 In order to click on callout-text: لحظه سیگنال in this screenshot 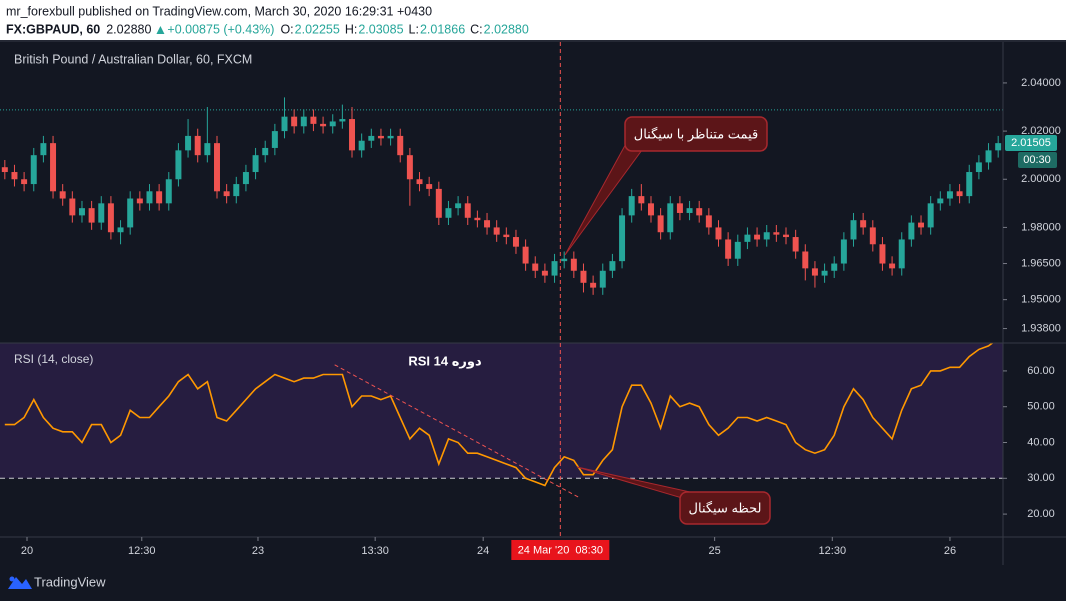, I will do `click(725, 507)`.